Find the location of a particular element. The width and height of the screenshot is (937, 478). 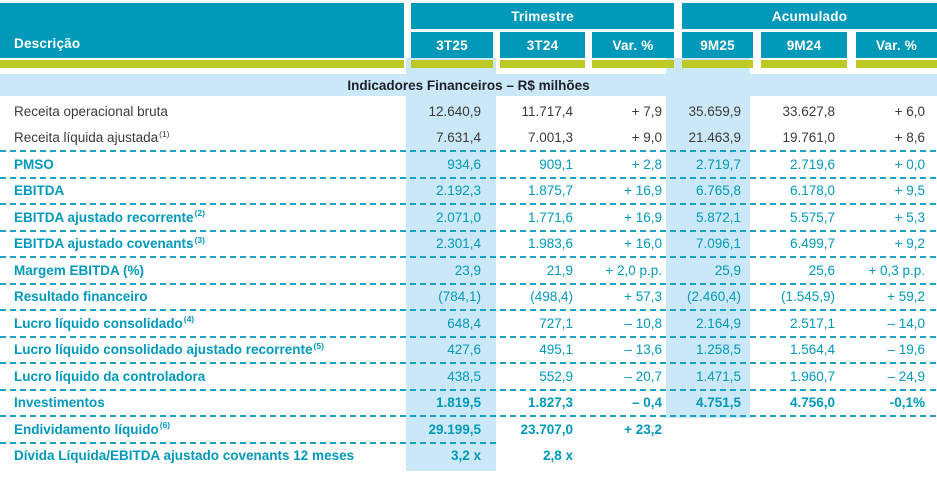

footnote-marker: (2) is located at coordinates (199, 213).